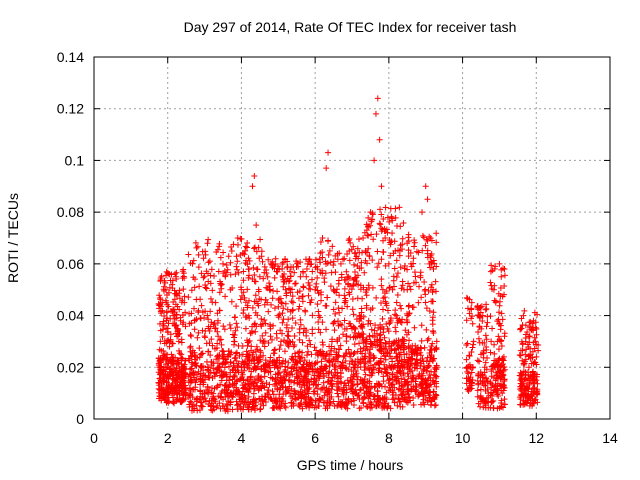  Describe the element at coordinates (70, 316) in the screenshot. I see `y-tick-label: 0.04` at that location.